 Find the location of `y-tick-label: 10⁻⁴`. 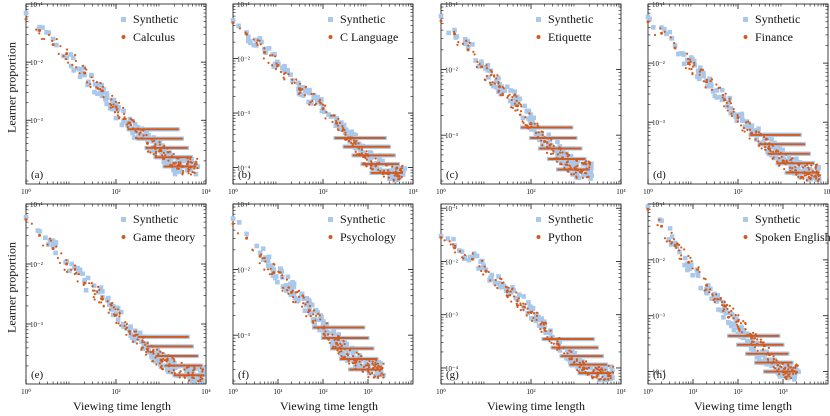

y-tick-label: 10⁻⁴ is located at coordinates (244, 169).